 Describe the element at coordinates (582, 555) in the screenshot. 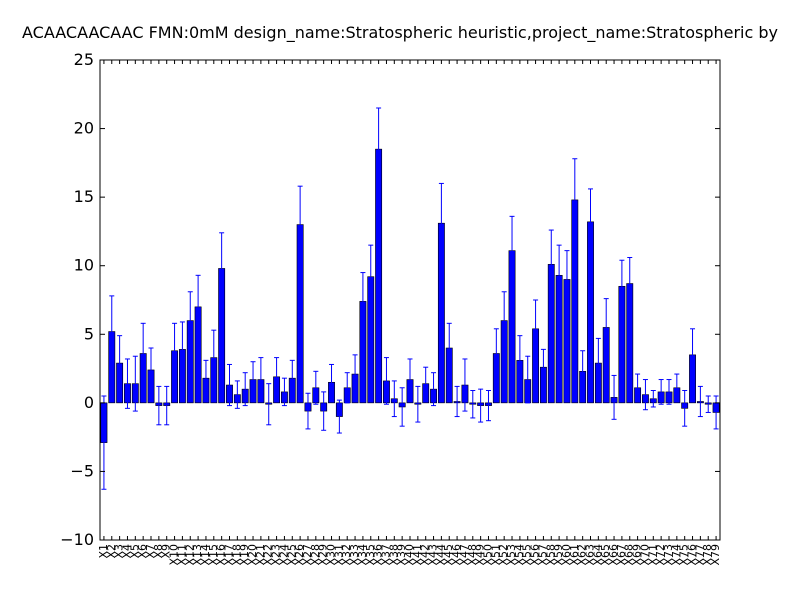

I see `x-tick-label-X62: X62` at that location.